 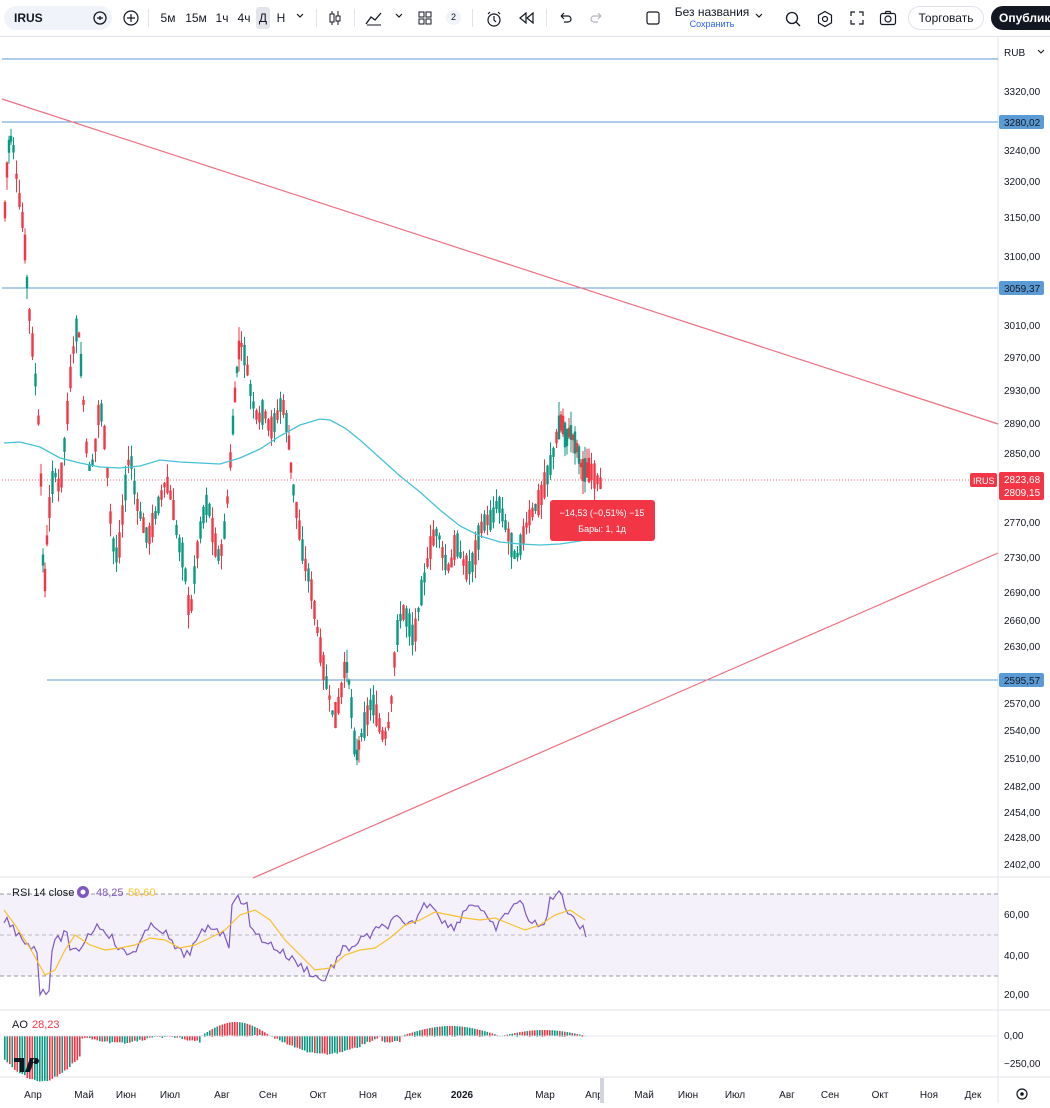 What do you see at coordinates (1022, 391) in the screenshot?
I see `price-tick-label: 2930,00` at bounding box center [1022, 391].